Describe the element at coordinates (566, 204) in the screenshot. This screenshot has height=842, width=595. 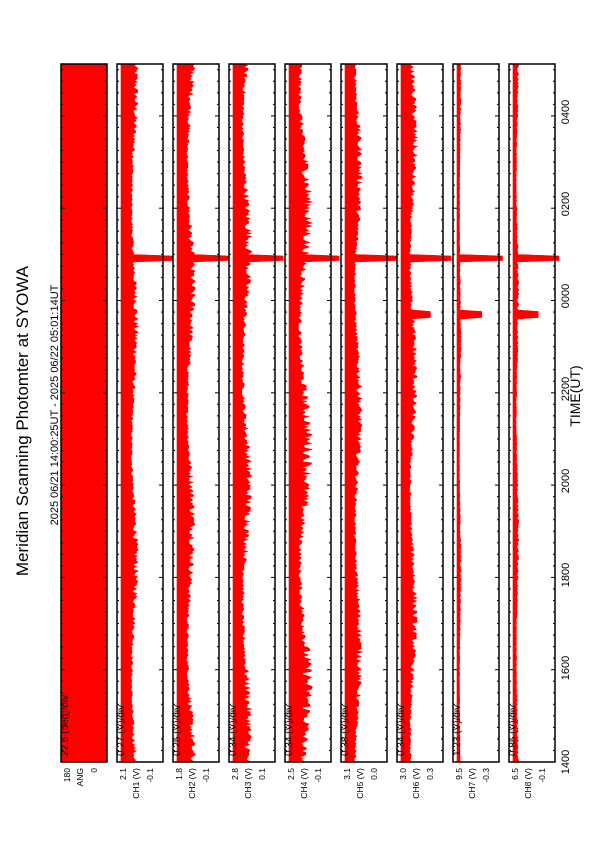
I see `x-tick-label: 0200` at that location.